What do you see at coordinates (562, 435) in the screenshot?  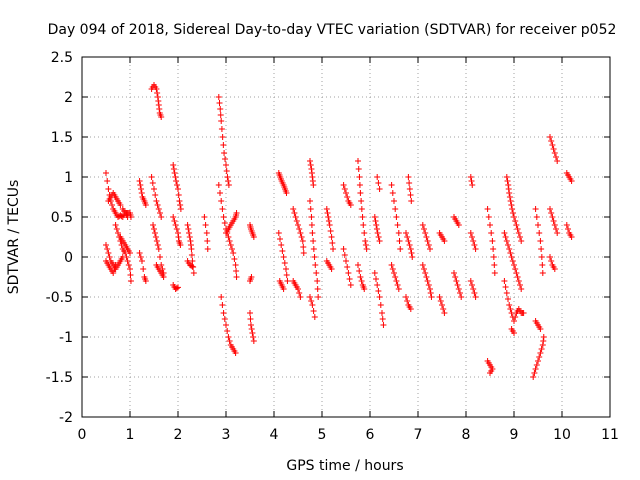 I see `x-tick-label: 10` at bounding box center [562, 435].